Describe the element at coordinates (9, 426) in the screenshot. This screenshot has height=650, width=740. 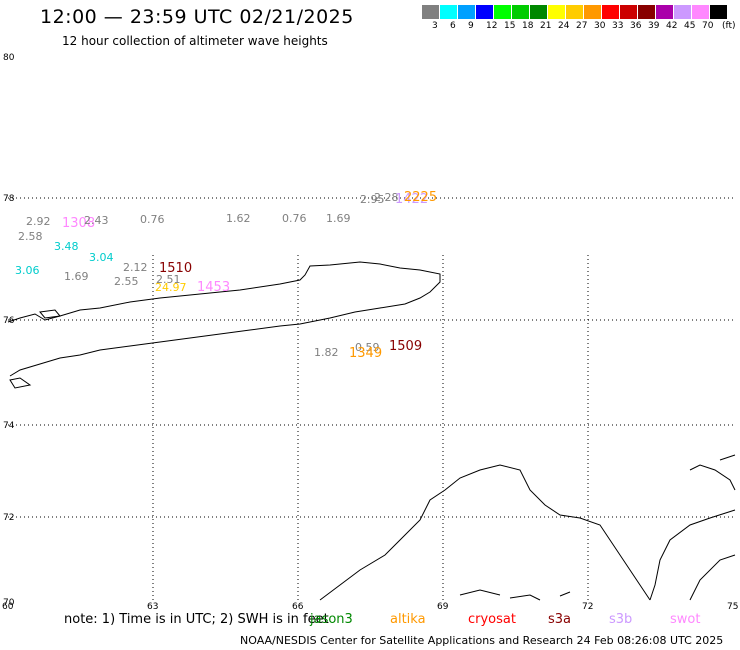
I see `latitude-label: 74` at that location.